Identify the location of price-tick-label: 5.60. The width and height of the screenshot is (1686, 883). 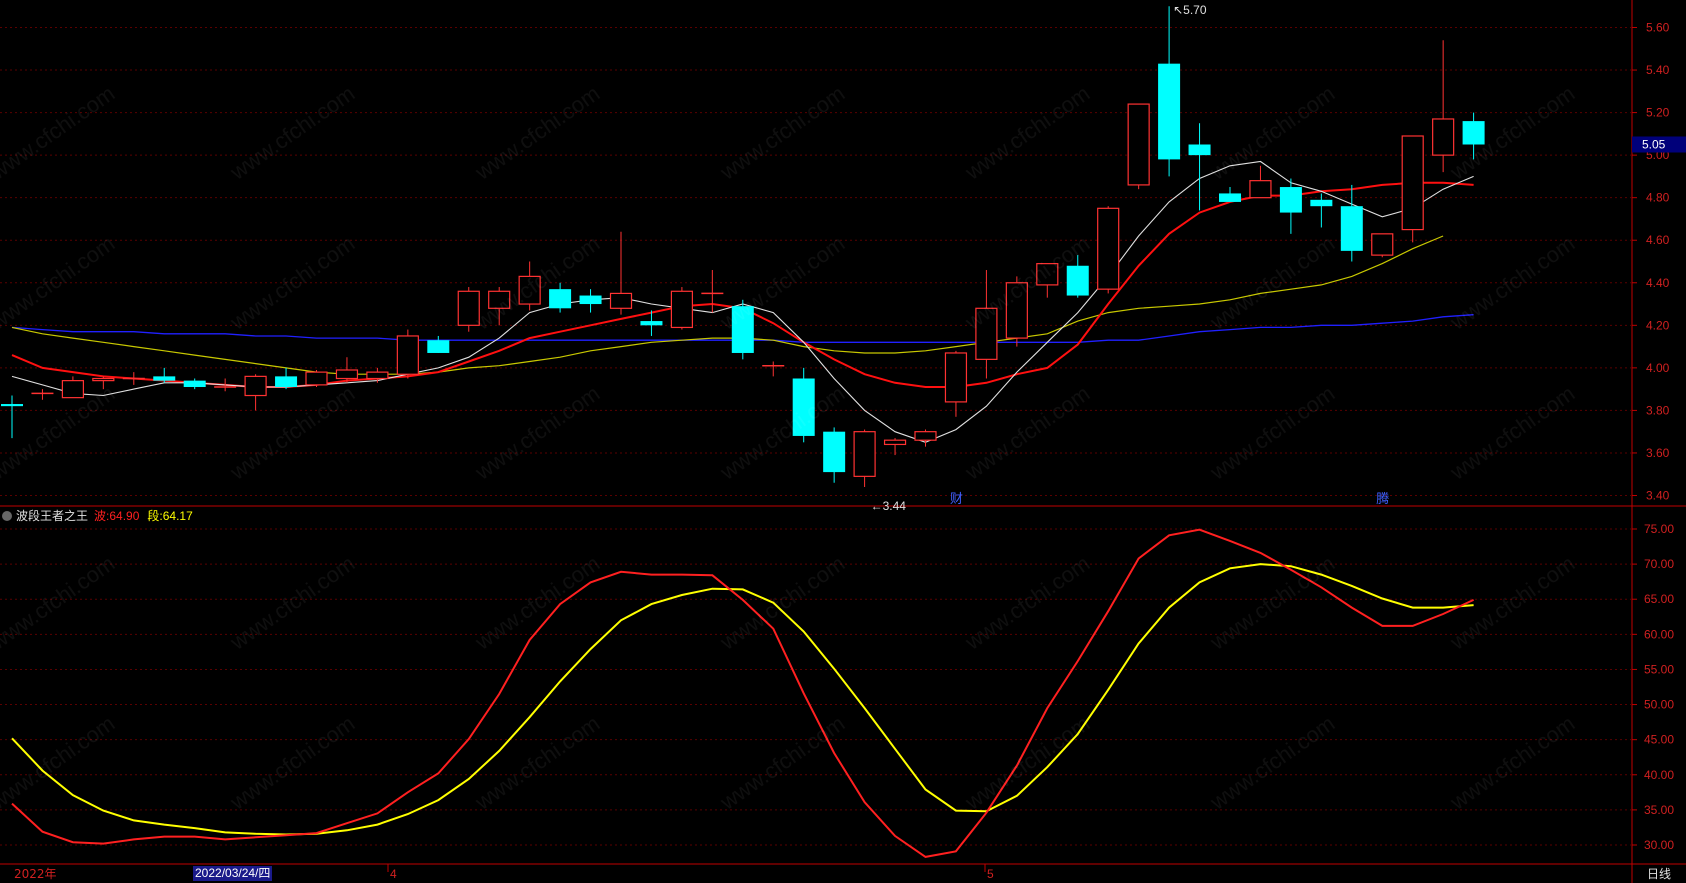
(1658, 28).